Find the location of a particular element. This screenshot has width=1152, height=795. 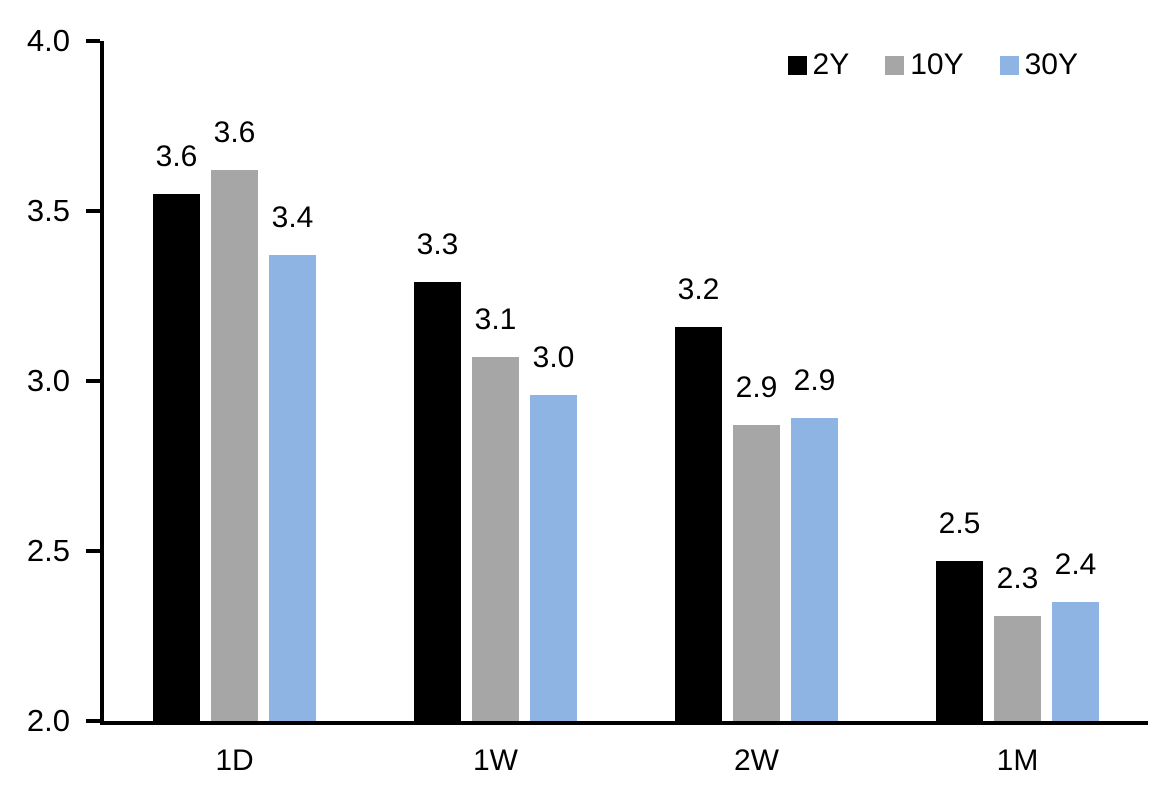

bar-30y-1m: 2.4 is located at coordinates (1075, 635).